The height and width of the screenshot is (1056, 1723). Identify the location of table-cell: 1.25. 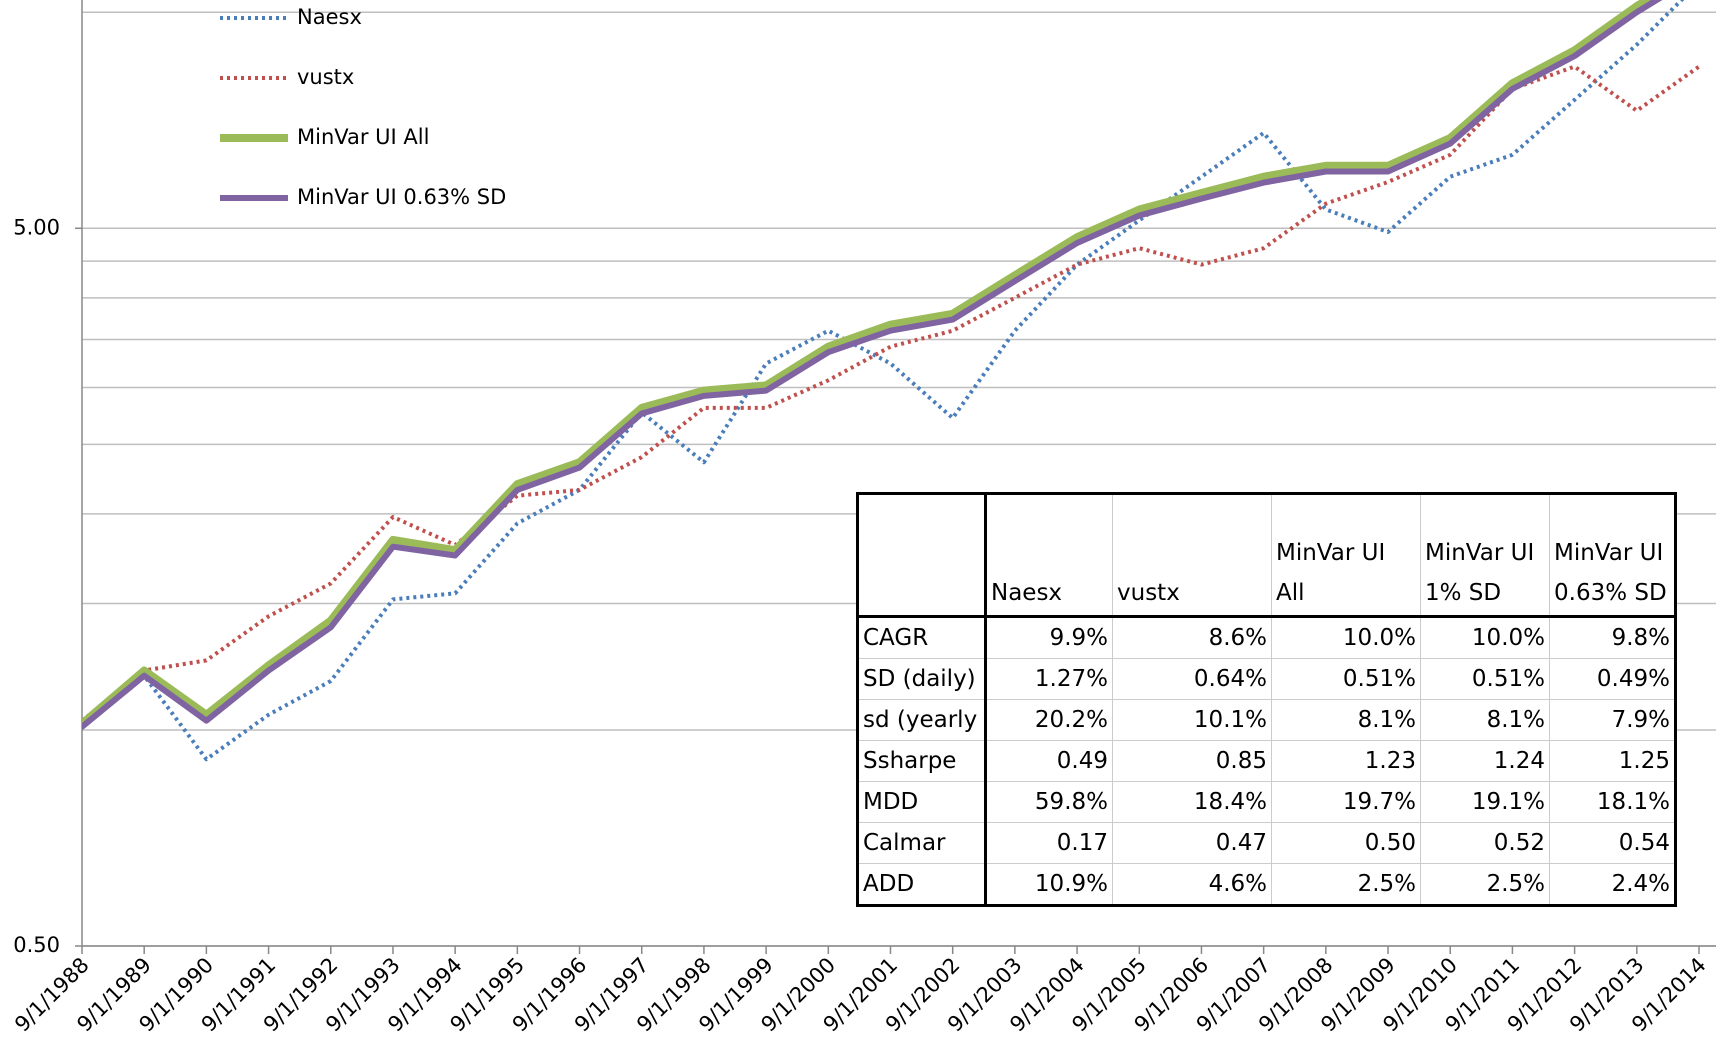
(1612, 761).